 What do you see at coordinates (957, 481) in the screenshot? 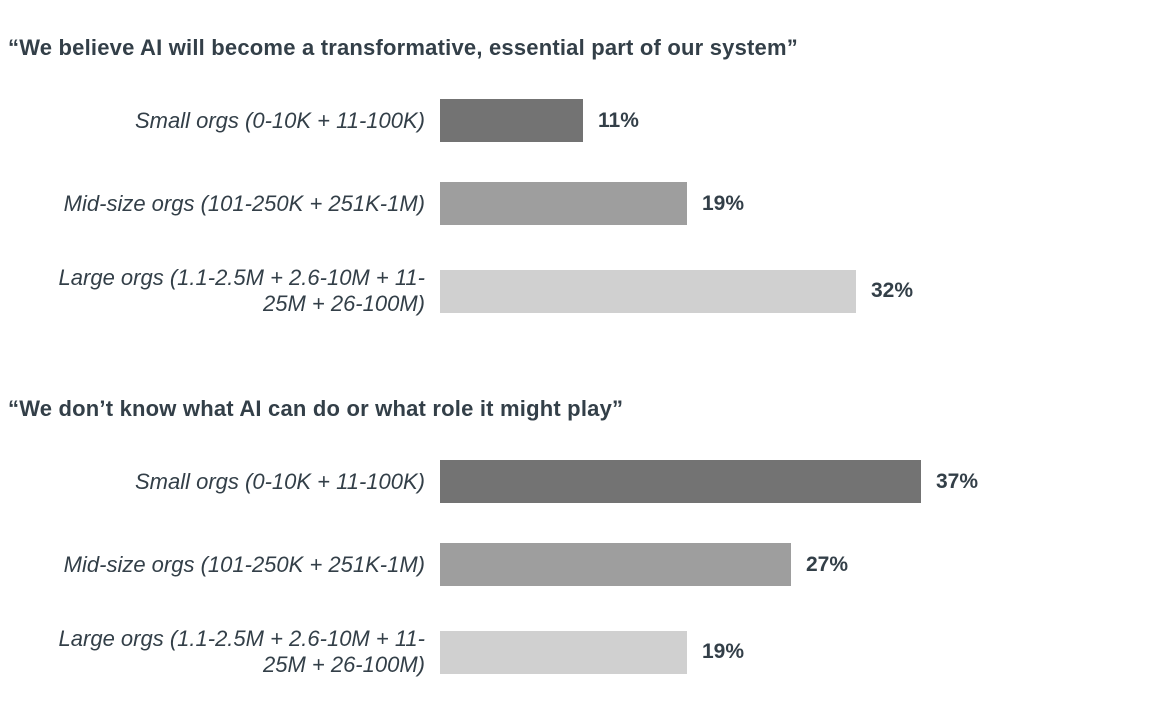
I see `bar-value-label: 37%` at bounding box center [957, 481].